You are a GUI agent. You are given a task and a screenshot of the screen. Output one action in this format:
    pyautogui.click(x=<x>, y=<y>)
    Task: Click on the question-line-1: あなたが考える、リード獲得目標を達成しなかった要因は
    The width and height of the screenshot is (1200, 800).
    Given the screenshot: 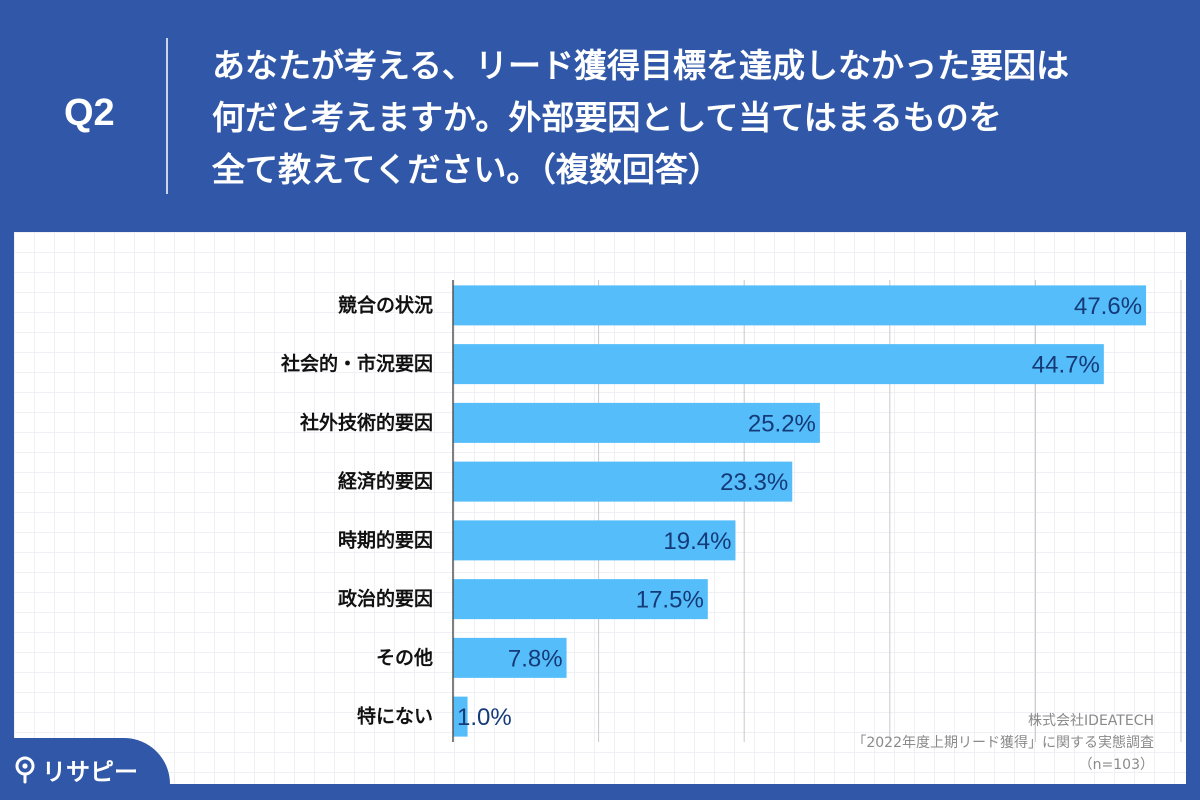 What is the action you would take?
    pyautogui.click(x=641, y=65)
    